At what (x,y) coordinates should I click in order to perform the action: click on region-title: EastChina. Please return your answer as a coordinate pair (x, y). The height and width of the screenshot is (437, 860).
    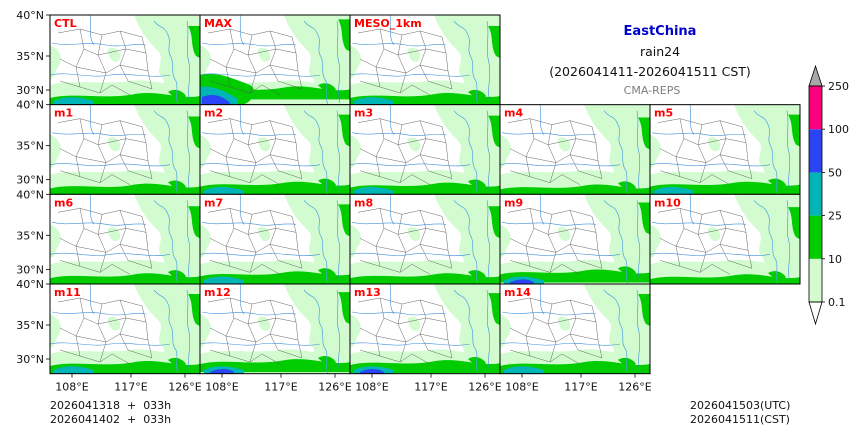
    Looking at the image, I should click on (660, 31).